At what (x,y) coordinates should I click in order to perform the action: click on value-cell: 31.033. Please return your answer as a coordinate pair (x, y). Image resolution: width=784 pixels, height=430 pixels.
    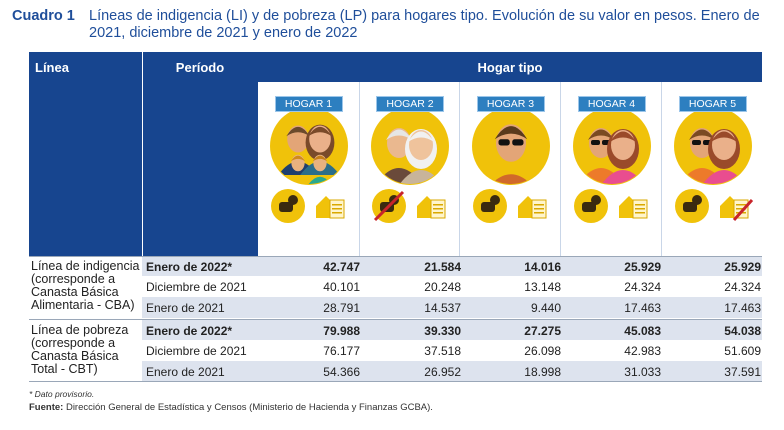
    Looking at the image, I should click on (642, 372).